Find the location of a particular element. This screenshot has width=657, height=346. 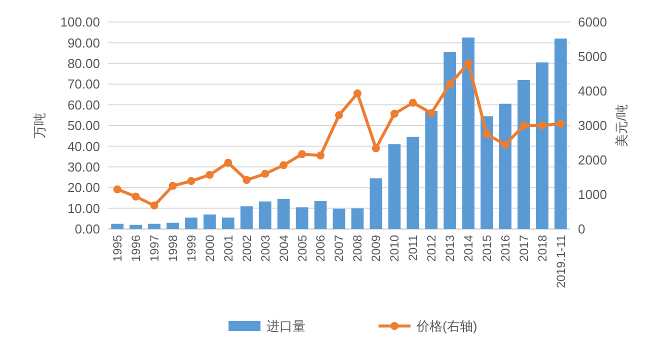

x-tick-label: 2011 is located at coordinates (413, 247).